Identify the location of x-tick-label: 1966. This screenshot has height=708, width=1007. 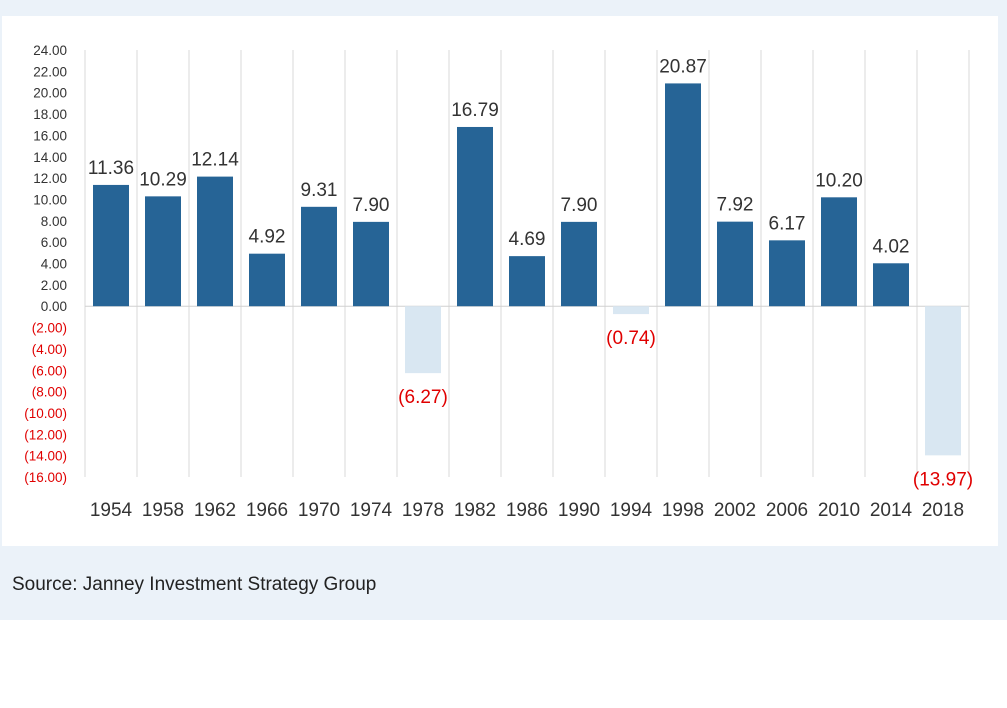
(267, 510).